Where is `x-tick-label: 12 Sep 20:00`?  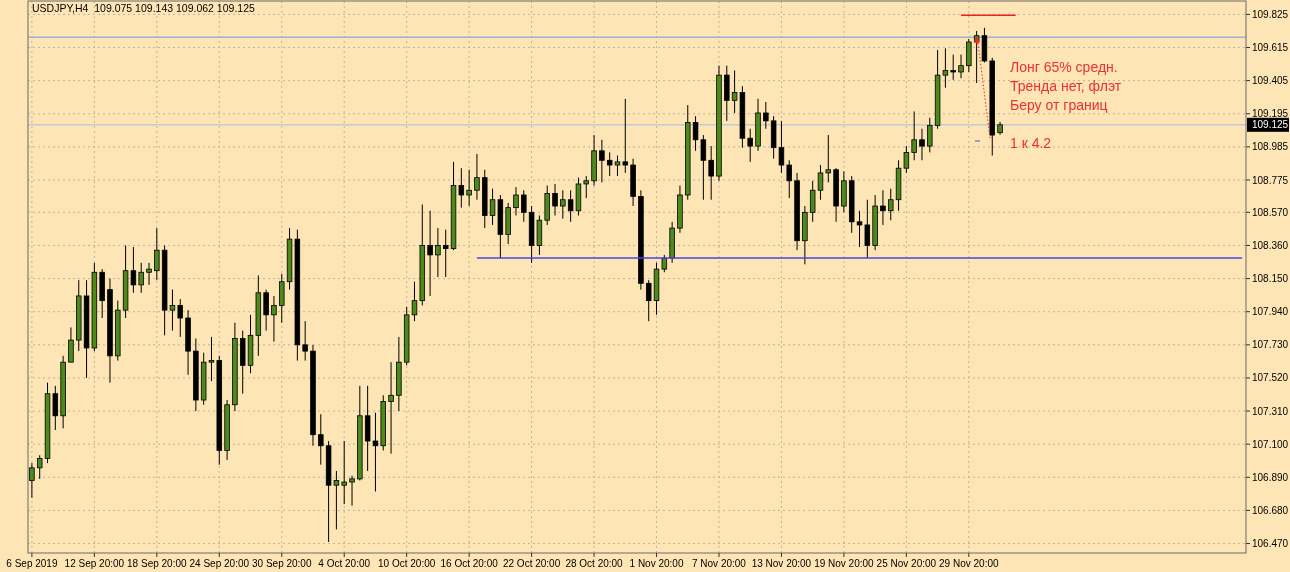
x-tick-label: 12 Sep 20:00 is located at coordinates (94, 563).